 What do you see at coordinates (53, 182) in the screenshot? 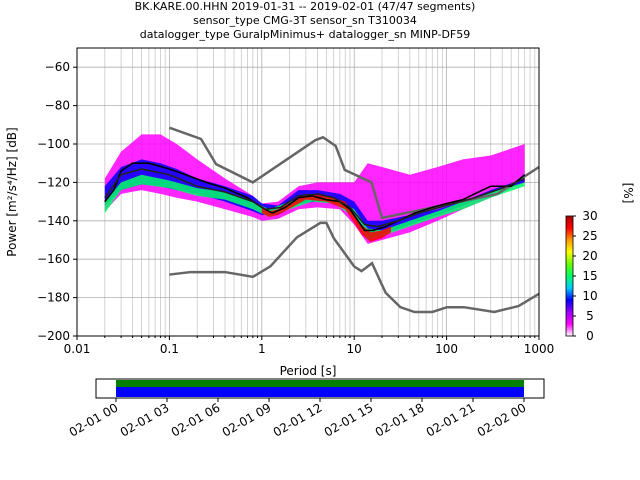
I see `y-tick-label: −120` at bounding box center [53, 182].